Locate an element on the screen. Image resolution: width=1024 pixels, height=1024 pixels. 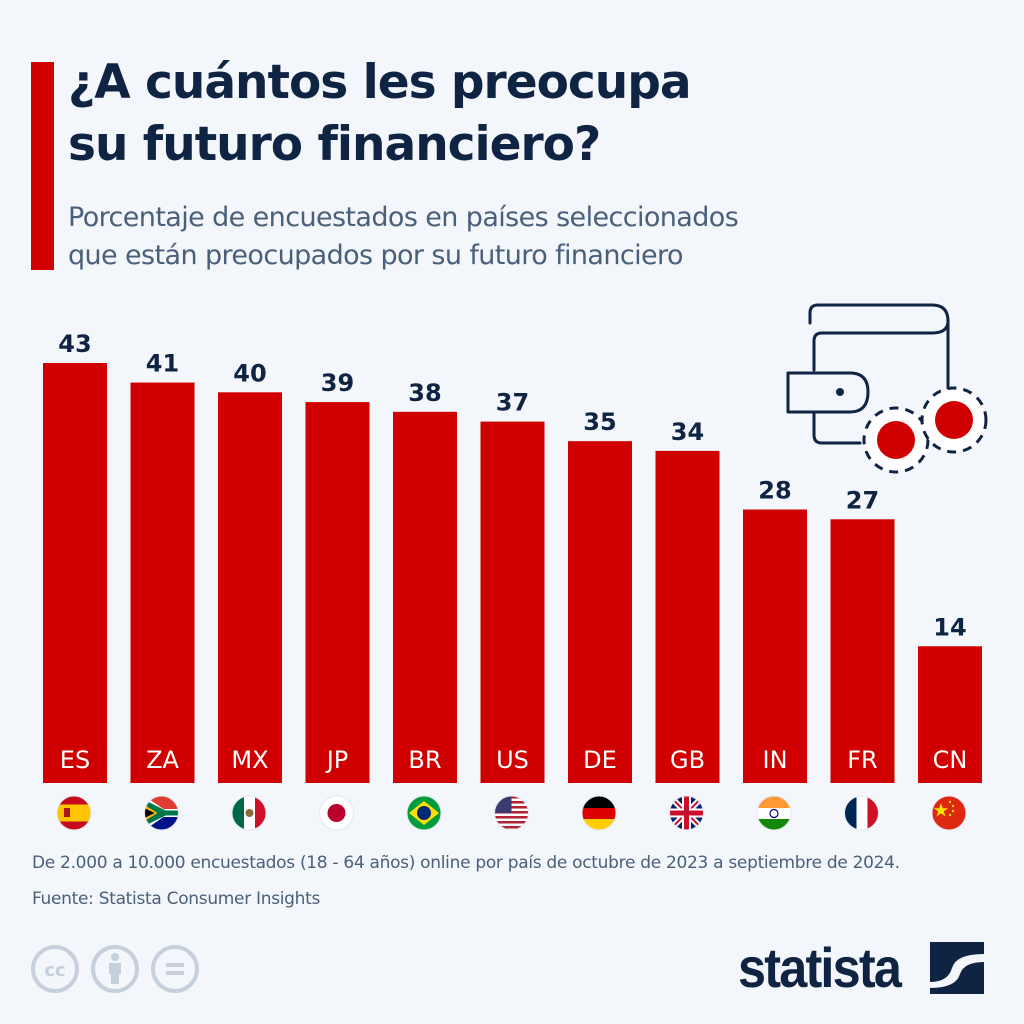
value-label: 34 is located at coordinates (687, 432).